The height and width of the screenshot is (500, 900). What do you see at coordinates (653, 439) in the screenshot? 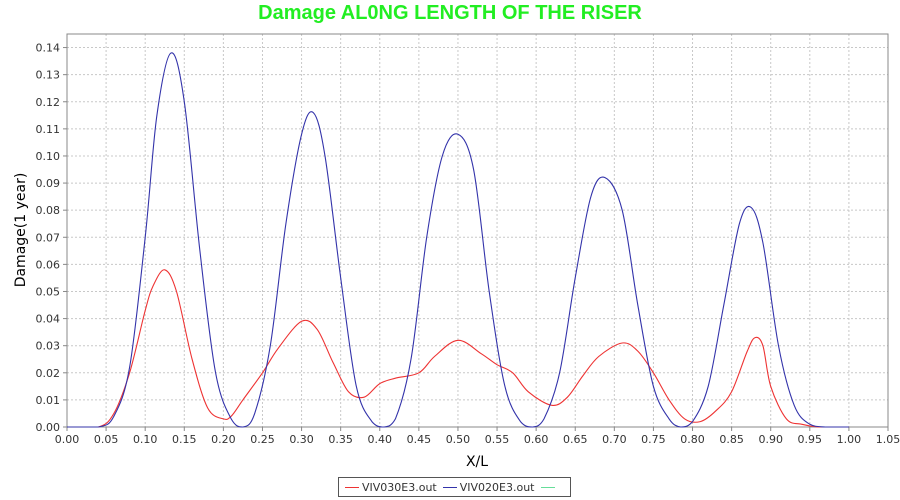
I see `x-tick-label: 0.75` at bounding box center [653, 439].